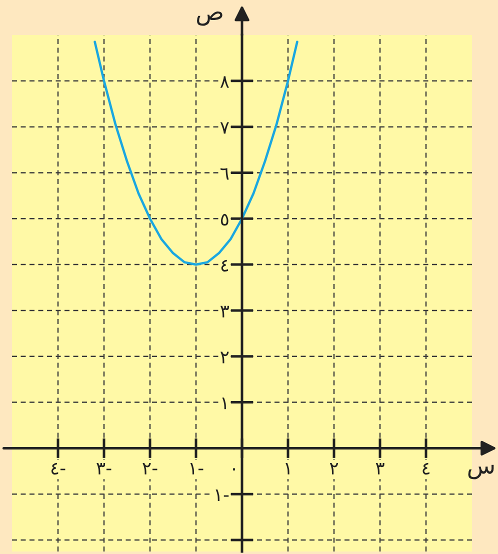  Describe the element at coordinates (58, 468) in the screenshot. I see `x-tick-label: ٤-` at that location.